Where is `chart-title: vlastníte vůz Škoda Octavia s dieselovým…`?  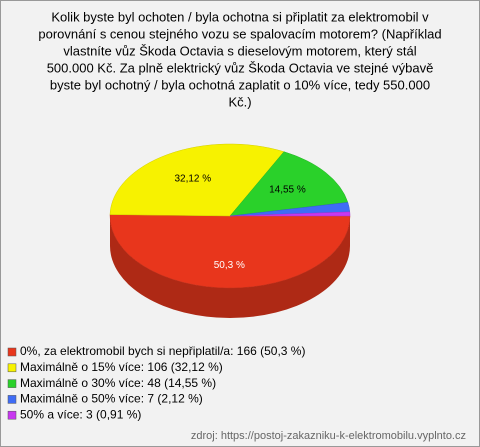 chart-title: vlastníte vůz Škoda Octavia s dieselovým… is located at coordinates (239, 50).